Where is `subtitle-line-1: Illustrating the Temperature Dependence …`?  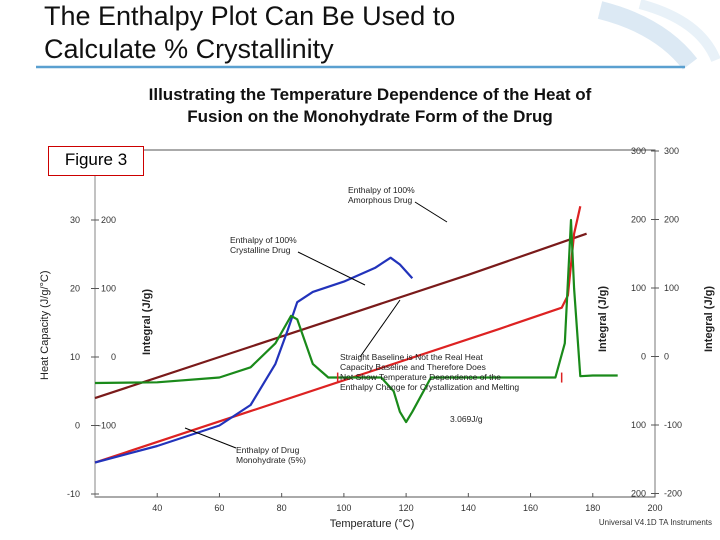 subtitle-line-1: Illustrating the Temperature Dependence … is located at coordinates (370, 94).